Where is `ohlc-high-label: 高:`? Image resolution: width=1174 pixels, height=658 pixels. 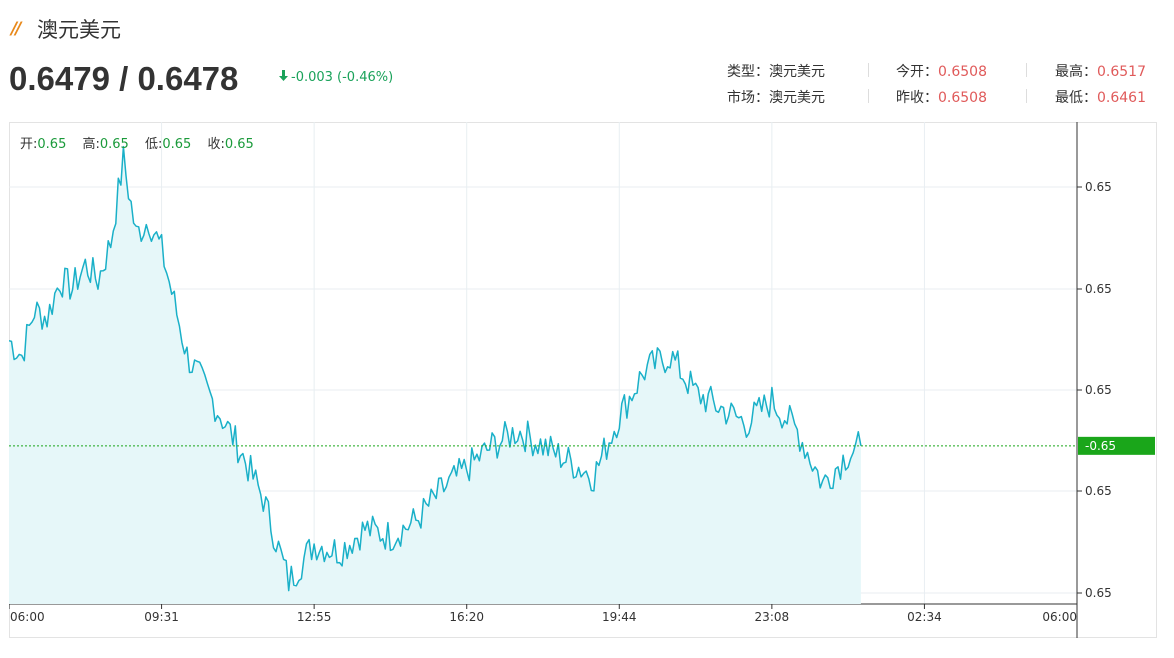 ohlc-high-label: 高: is located at coordinates (91, 144).